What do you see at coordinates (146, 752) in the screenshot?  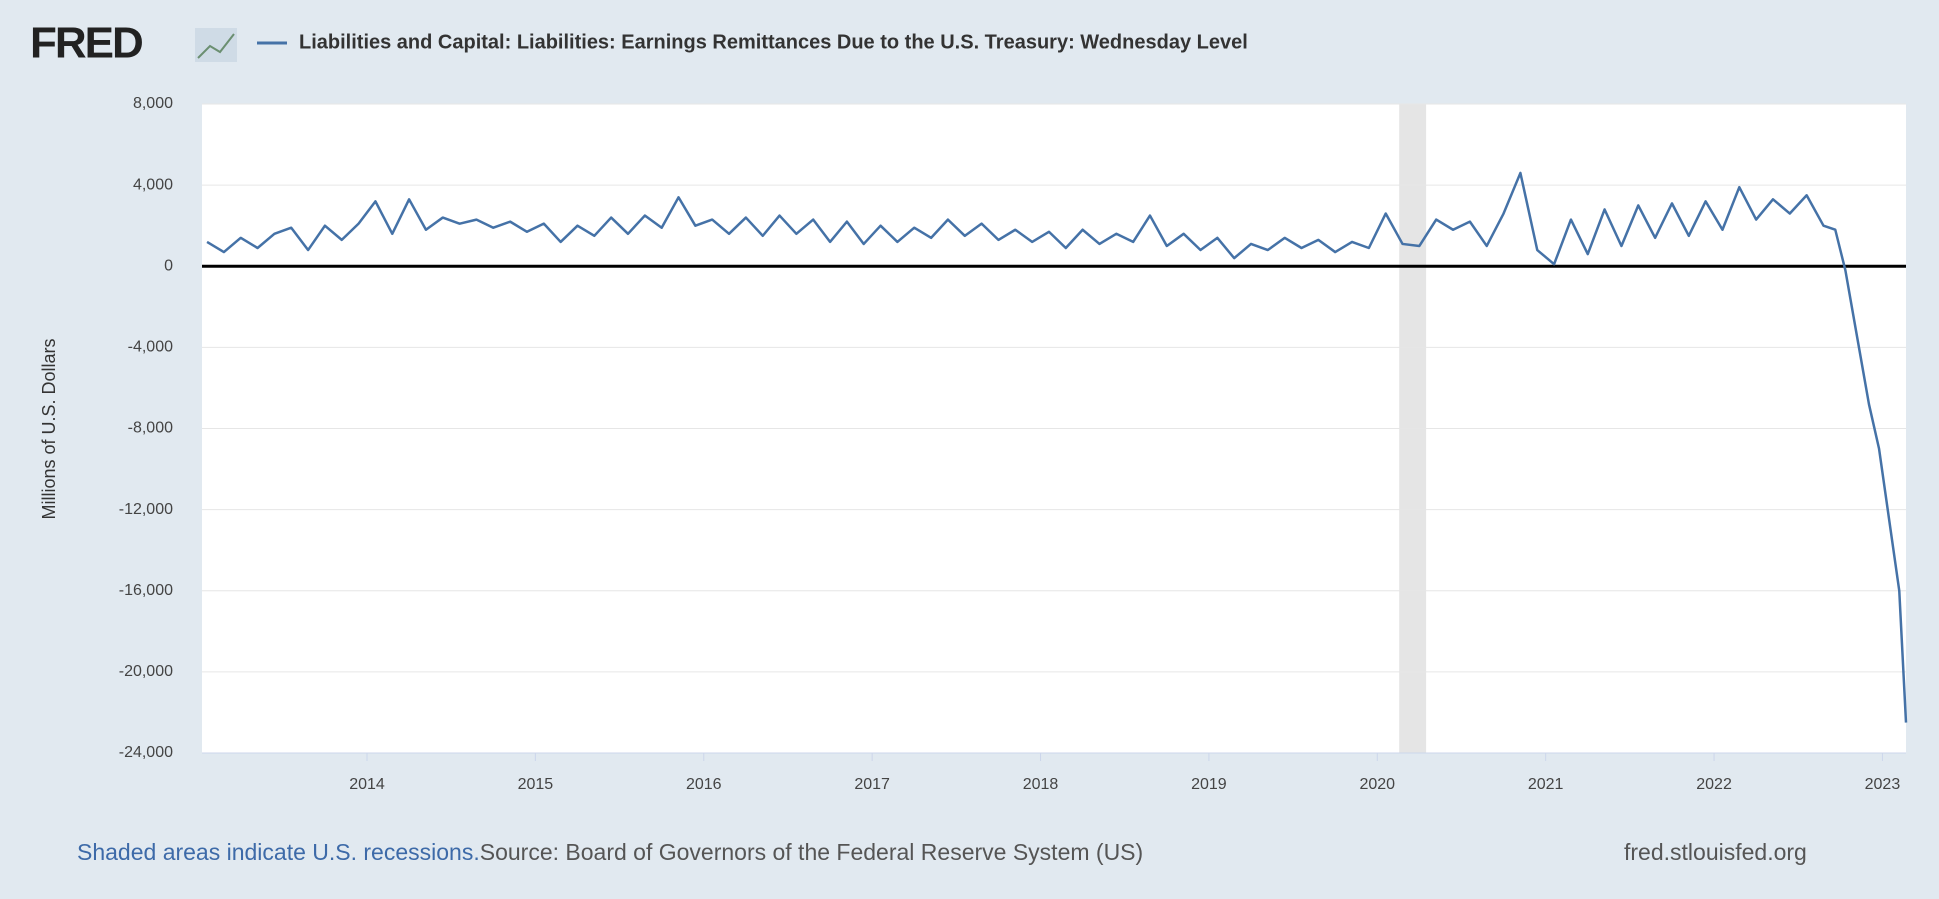 I see `y-tick-label: -24,000` at bounding box center [146, 752].